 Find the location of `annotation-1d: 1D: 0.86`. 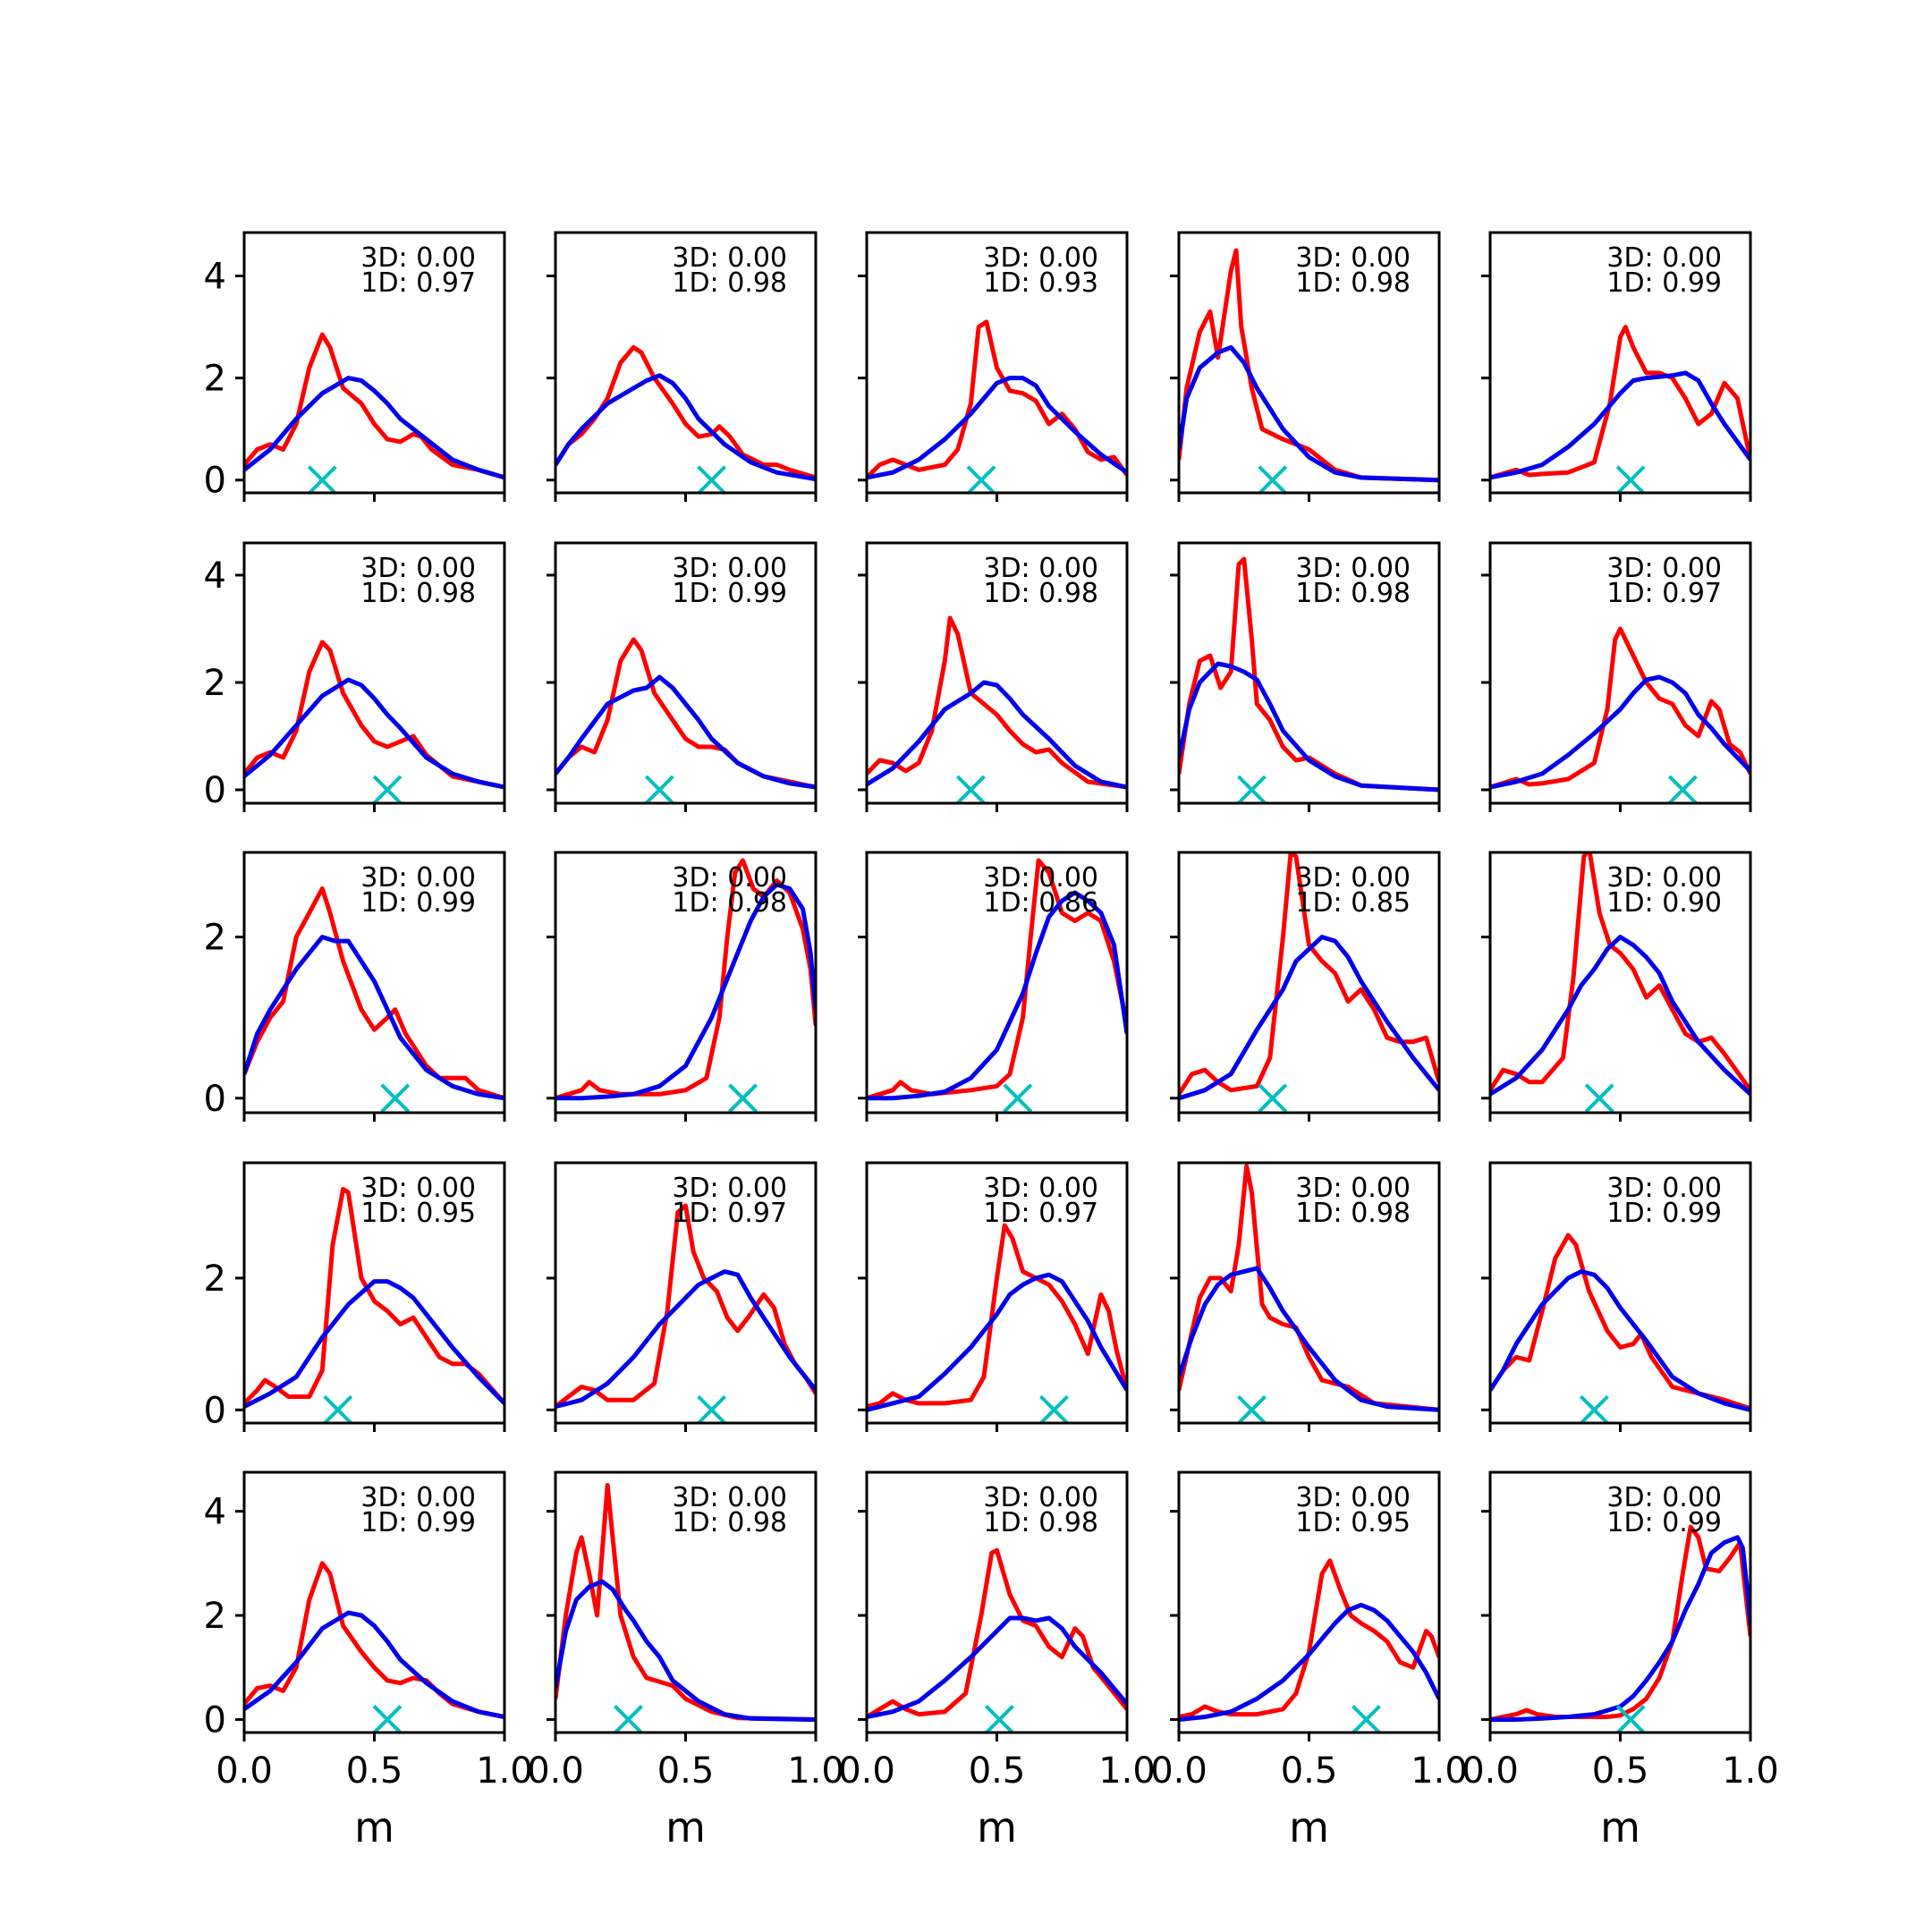

annotation-1d: 1D: 0.86 is located at coordinates (1040, 903).